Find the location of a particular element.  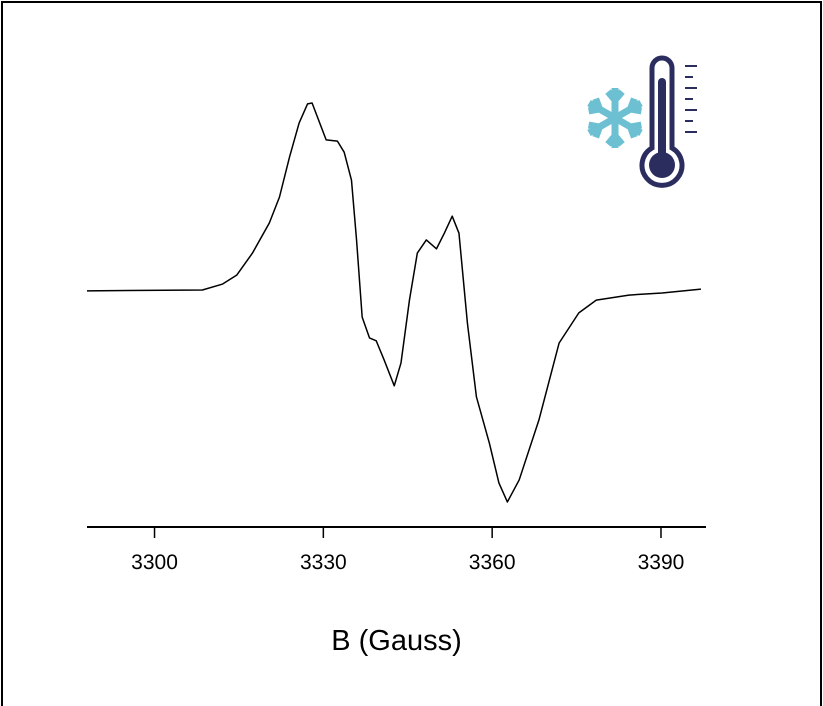

x-tick-label: 3300 is located at coordinates (154, 562).